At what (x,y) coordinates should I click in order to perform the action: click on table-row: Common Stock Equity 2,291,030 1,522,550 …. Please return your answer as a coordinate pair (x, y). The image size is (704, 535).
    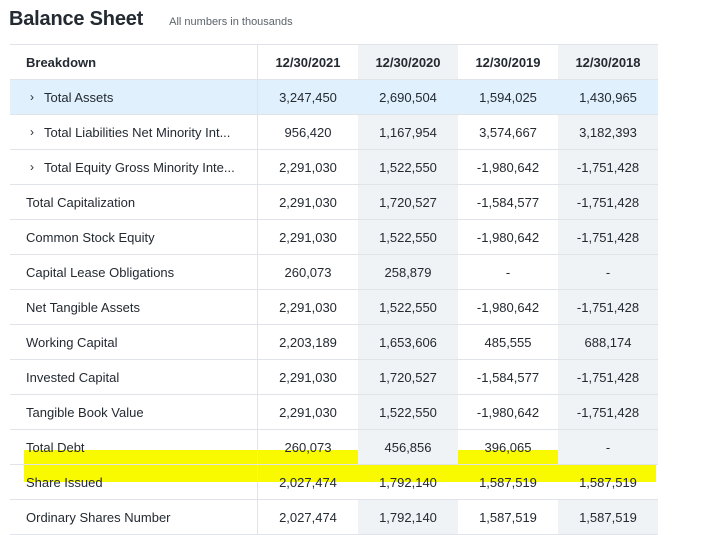
    Looking at the image, I should click on (334, 237).